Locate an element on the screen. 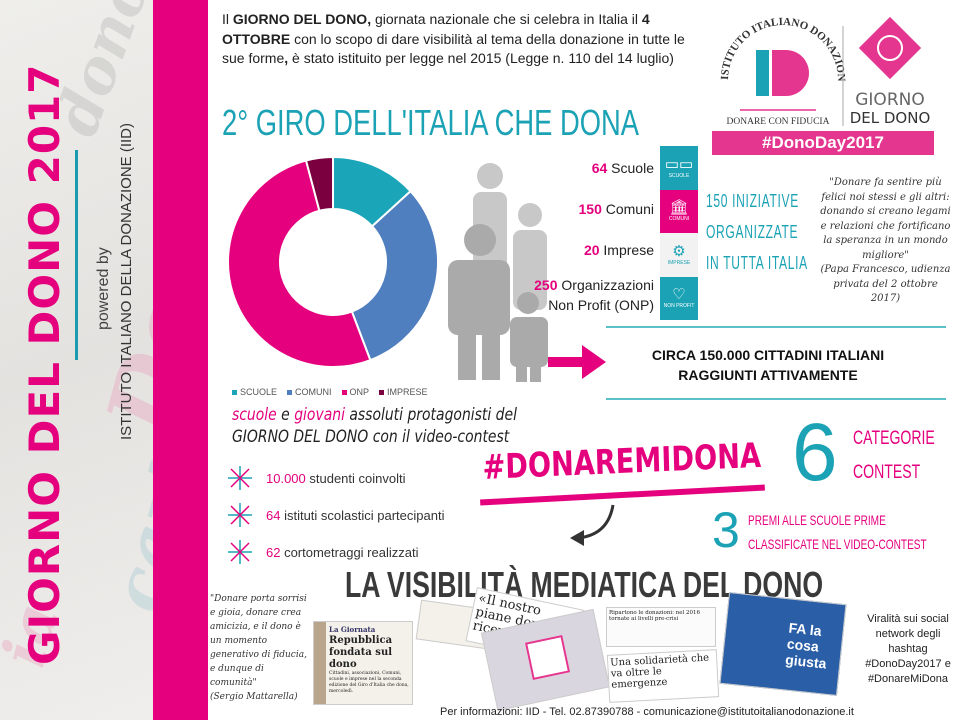 The width and height of the screenshot is (960, 720). bullet-students: 10.000 studenti coinvolti is located at coordinates (317, 478).